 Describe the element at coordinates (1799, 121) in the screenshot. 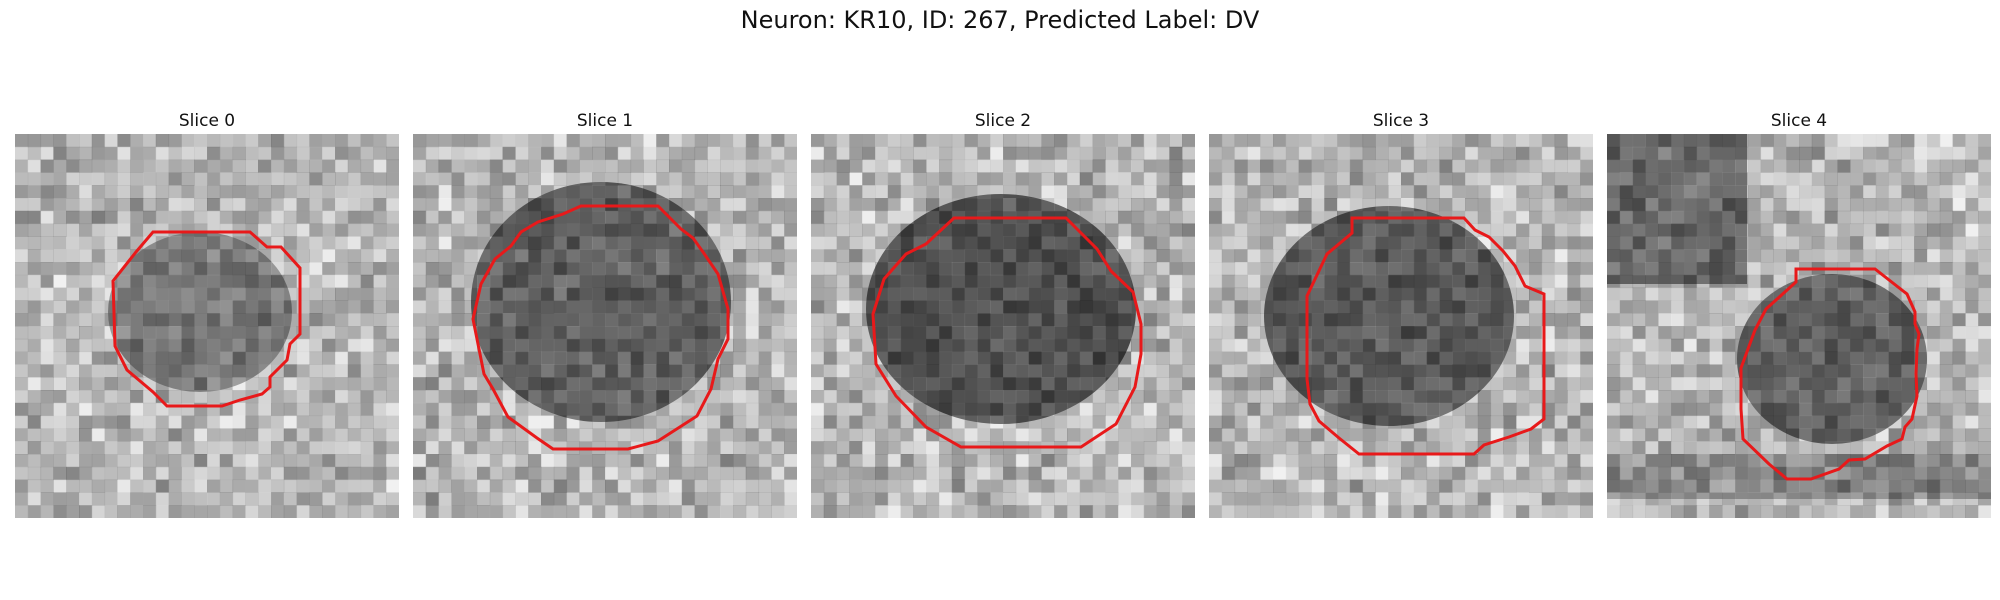

I see `slice-title-4: Slice 4` at that location.